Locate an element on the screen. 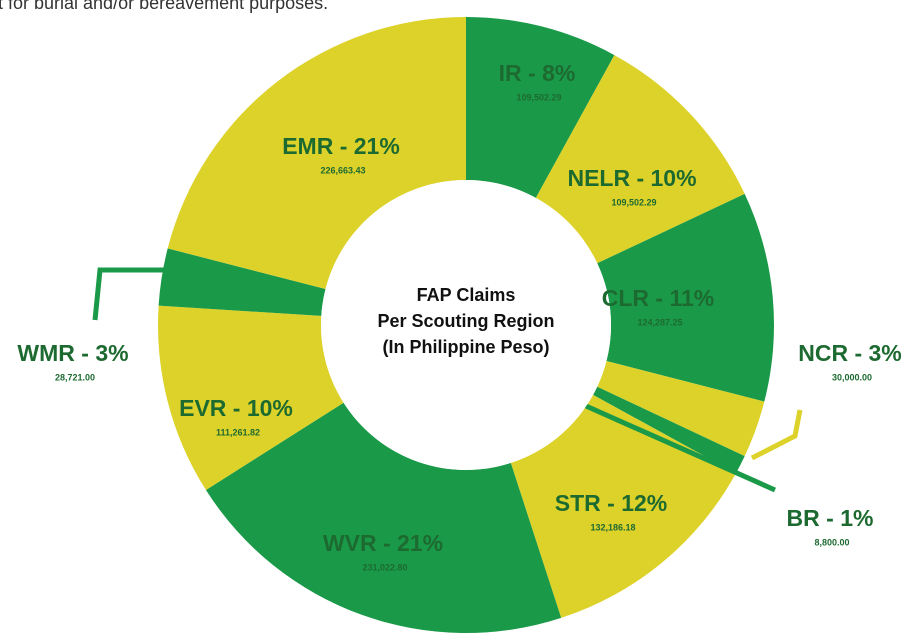 This screenshot has height=641, width=915. amount-label: 132,186.18 is located at coordinates (612, 527).